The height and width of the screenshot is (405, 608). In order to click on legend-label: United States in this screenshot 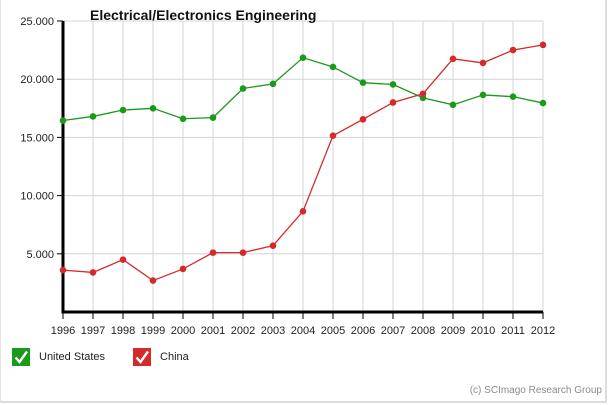, I will do `click(72, 357)`.